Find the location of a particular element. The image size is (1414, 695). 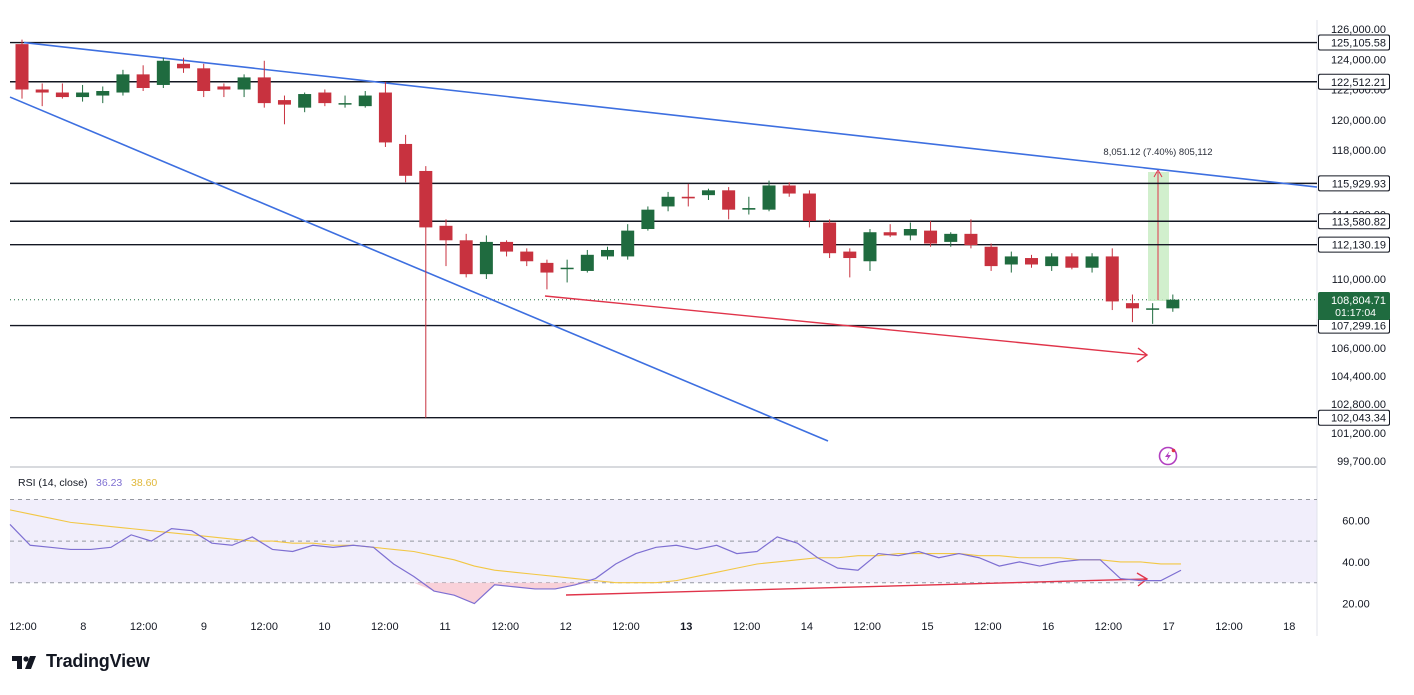

price-tick-label: 106,000.00 is located at coordinates (1358, 349).